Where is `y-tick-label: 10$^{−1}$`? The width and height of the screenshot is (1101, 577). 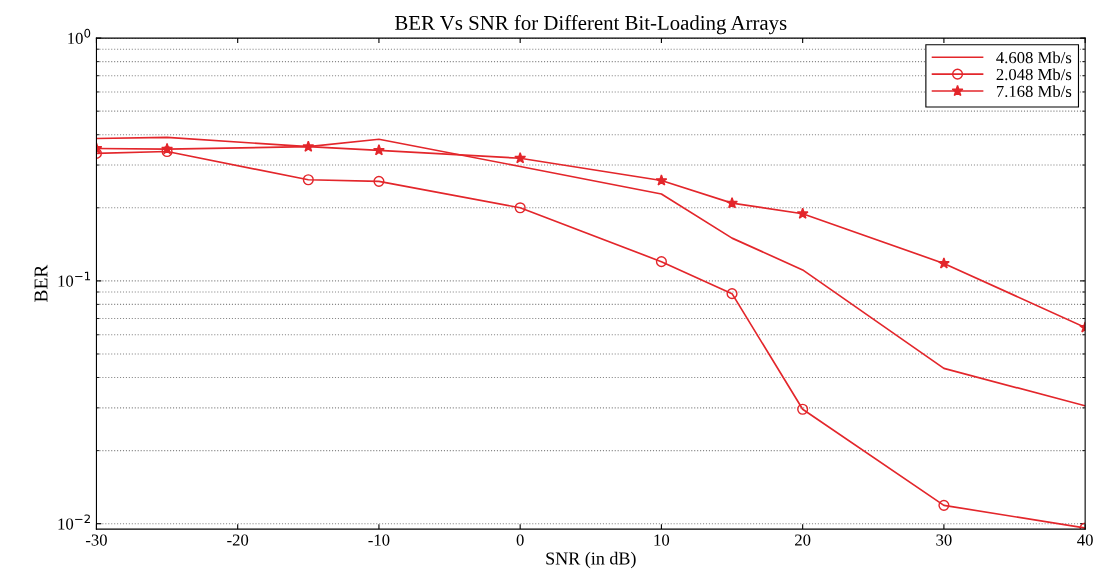
y-tick-label: 10$^{−1}$ is located at coordinates (74, 279).